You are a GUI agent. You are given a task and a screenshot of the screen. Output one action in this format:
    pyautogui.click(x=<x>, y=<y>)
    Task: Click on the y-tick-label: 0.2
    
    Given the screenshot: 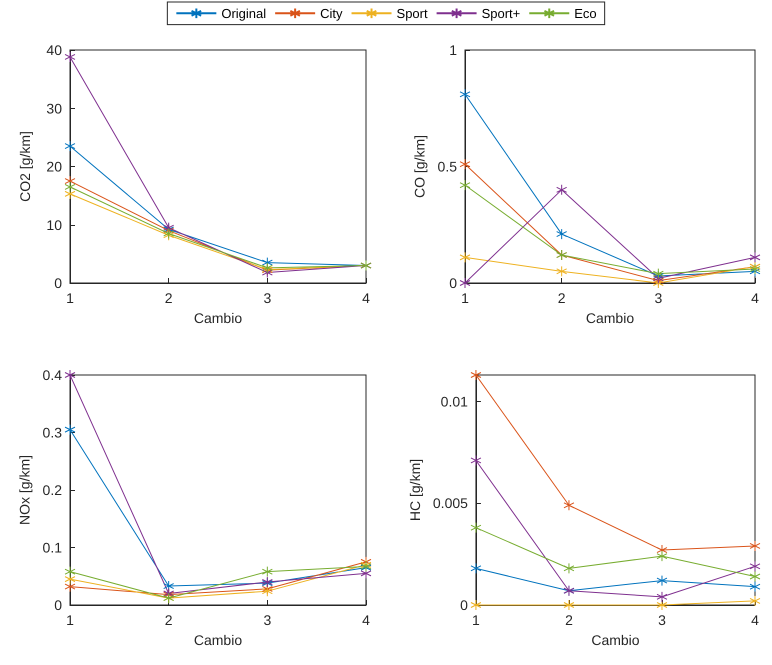 What is the action you would take?
    pyautogui.click(x=52, y=490)
    